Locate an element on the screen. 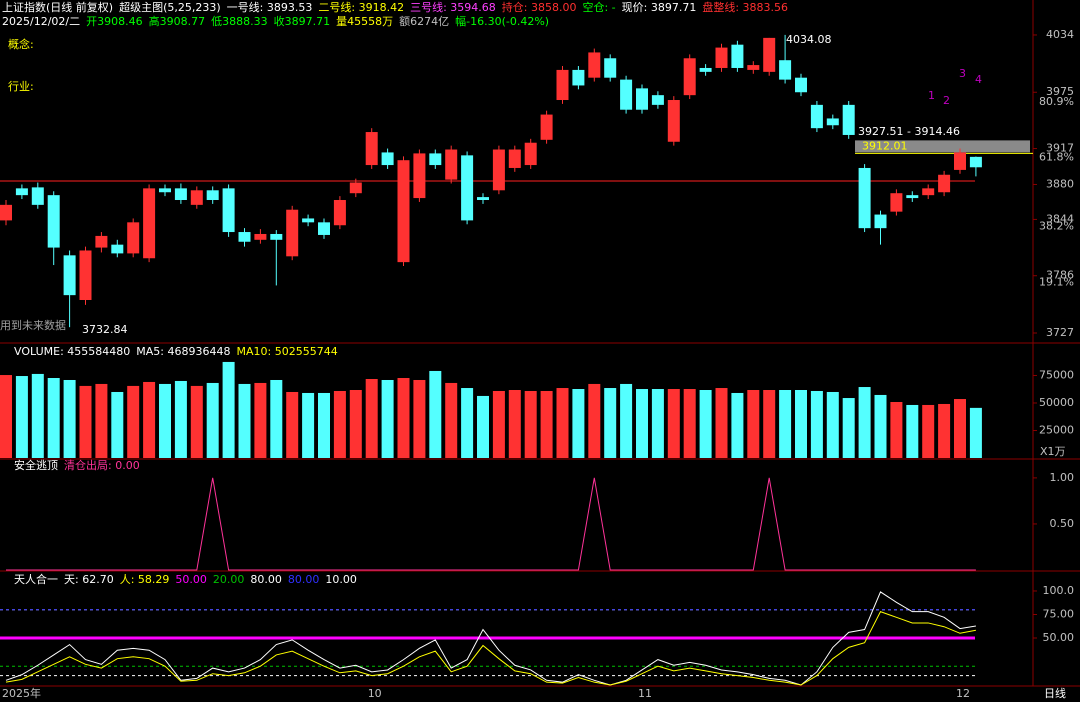 The image size is (1080, 702). info-item: 幅-16.30(-0.42%) is located at coordinates (502, 21).